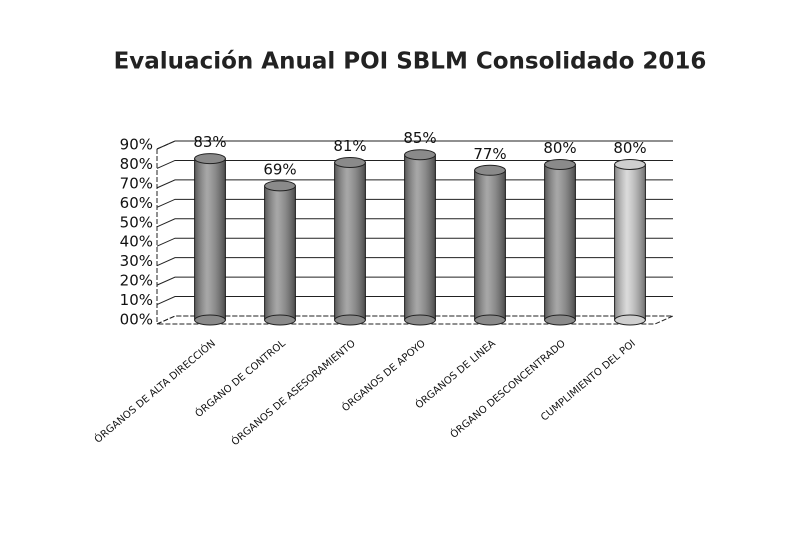 The image size is (805, 549). What do you see at coordinates (136, 300) in the screenshot?
I see `y-tick-label: 10%` at bounding box center [136, 300].